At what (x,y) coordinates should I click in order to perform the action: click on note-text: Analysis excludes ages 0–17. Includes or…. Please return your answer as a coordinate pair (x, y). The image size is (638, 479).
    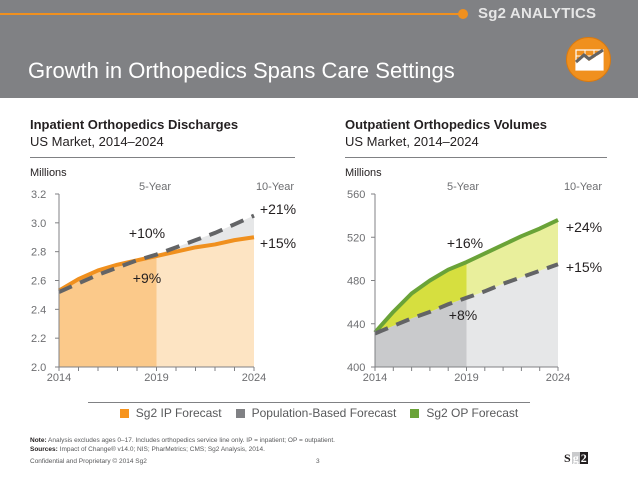
    Looking at the image, I should click on (190, 440).